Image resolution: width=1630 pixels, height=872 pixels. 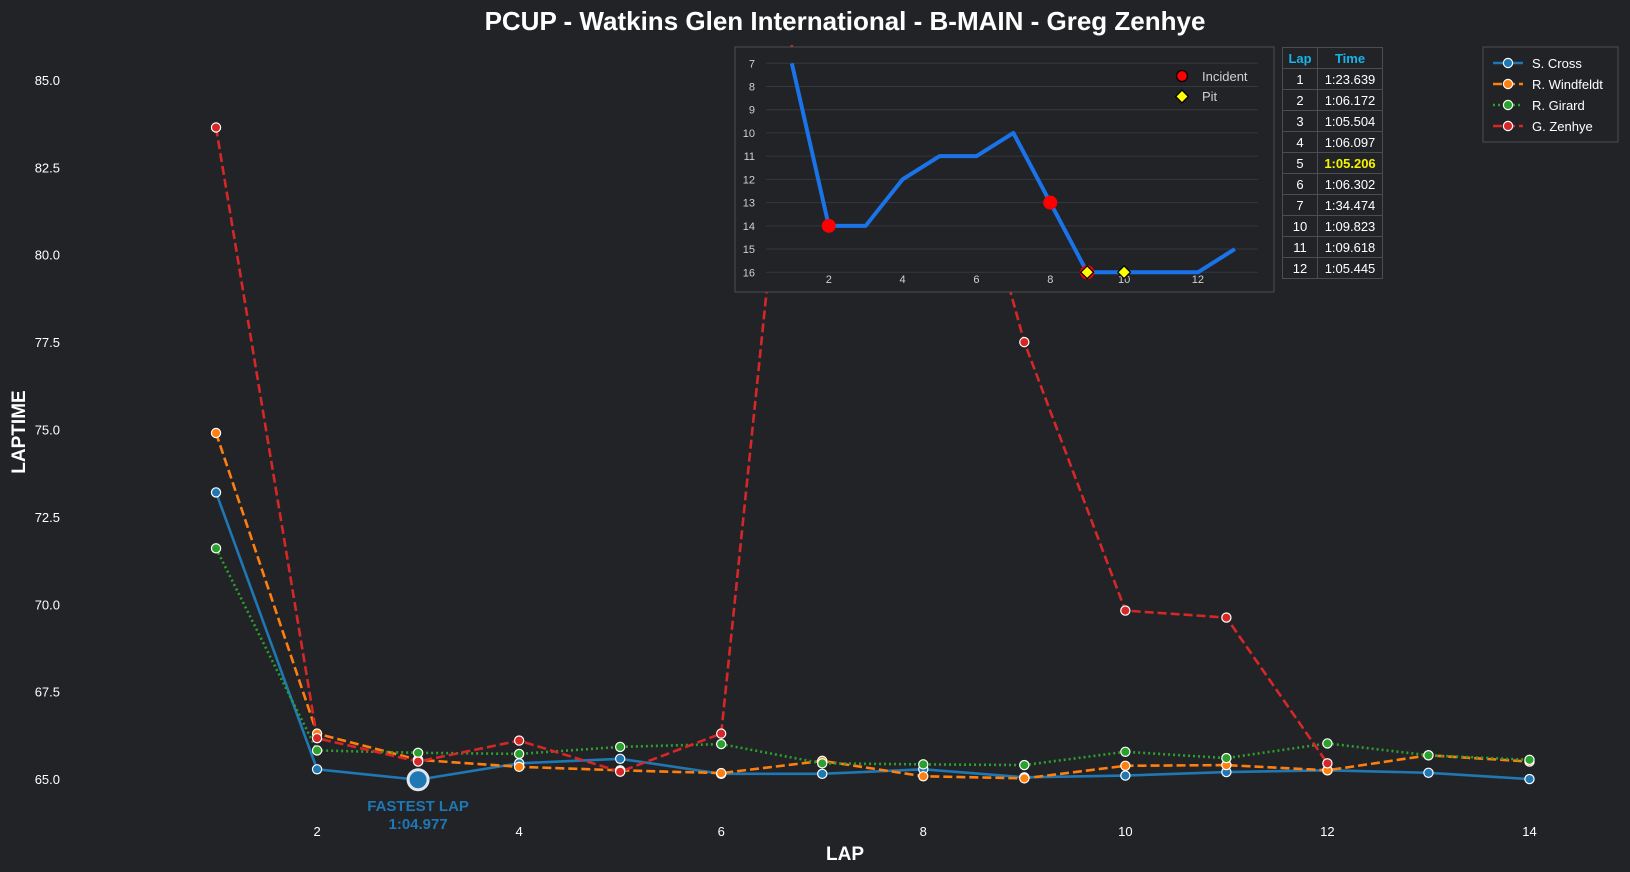 I want to click on fastest-lap-label: FASTEST LAP, so click(x=418, y=806).